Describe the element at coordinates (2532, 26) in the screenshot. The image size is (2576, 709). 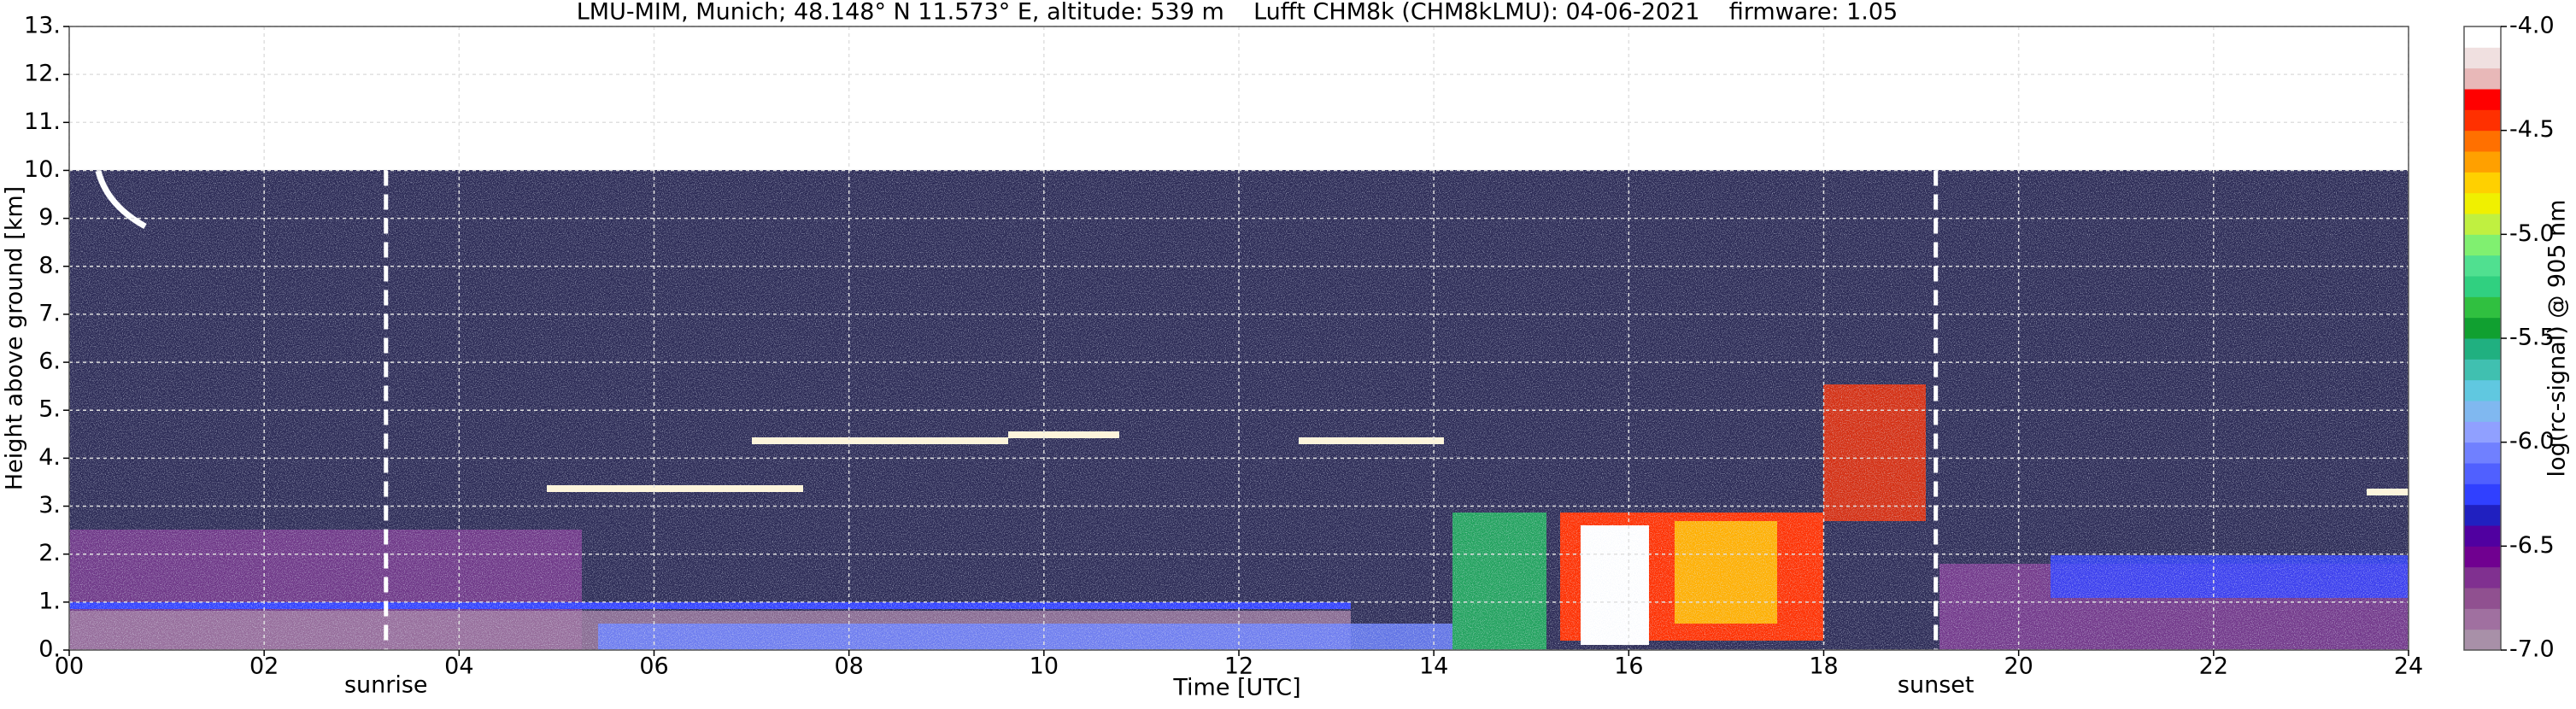
I see `colorbar-tick-label: -4.0` at that location.